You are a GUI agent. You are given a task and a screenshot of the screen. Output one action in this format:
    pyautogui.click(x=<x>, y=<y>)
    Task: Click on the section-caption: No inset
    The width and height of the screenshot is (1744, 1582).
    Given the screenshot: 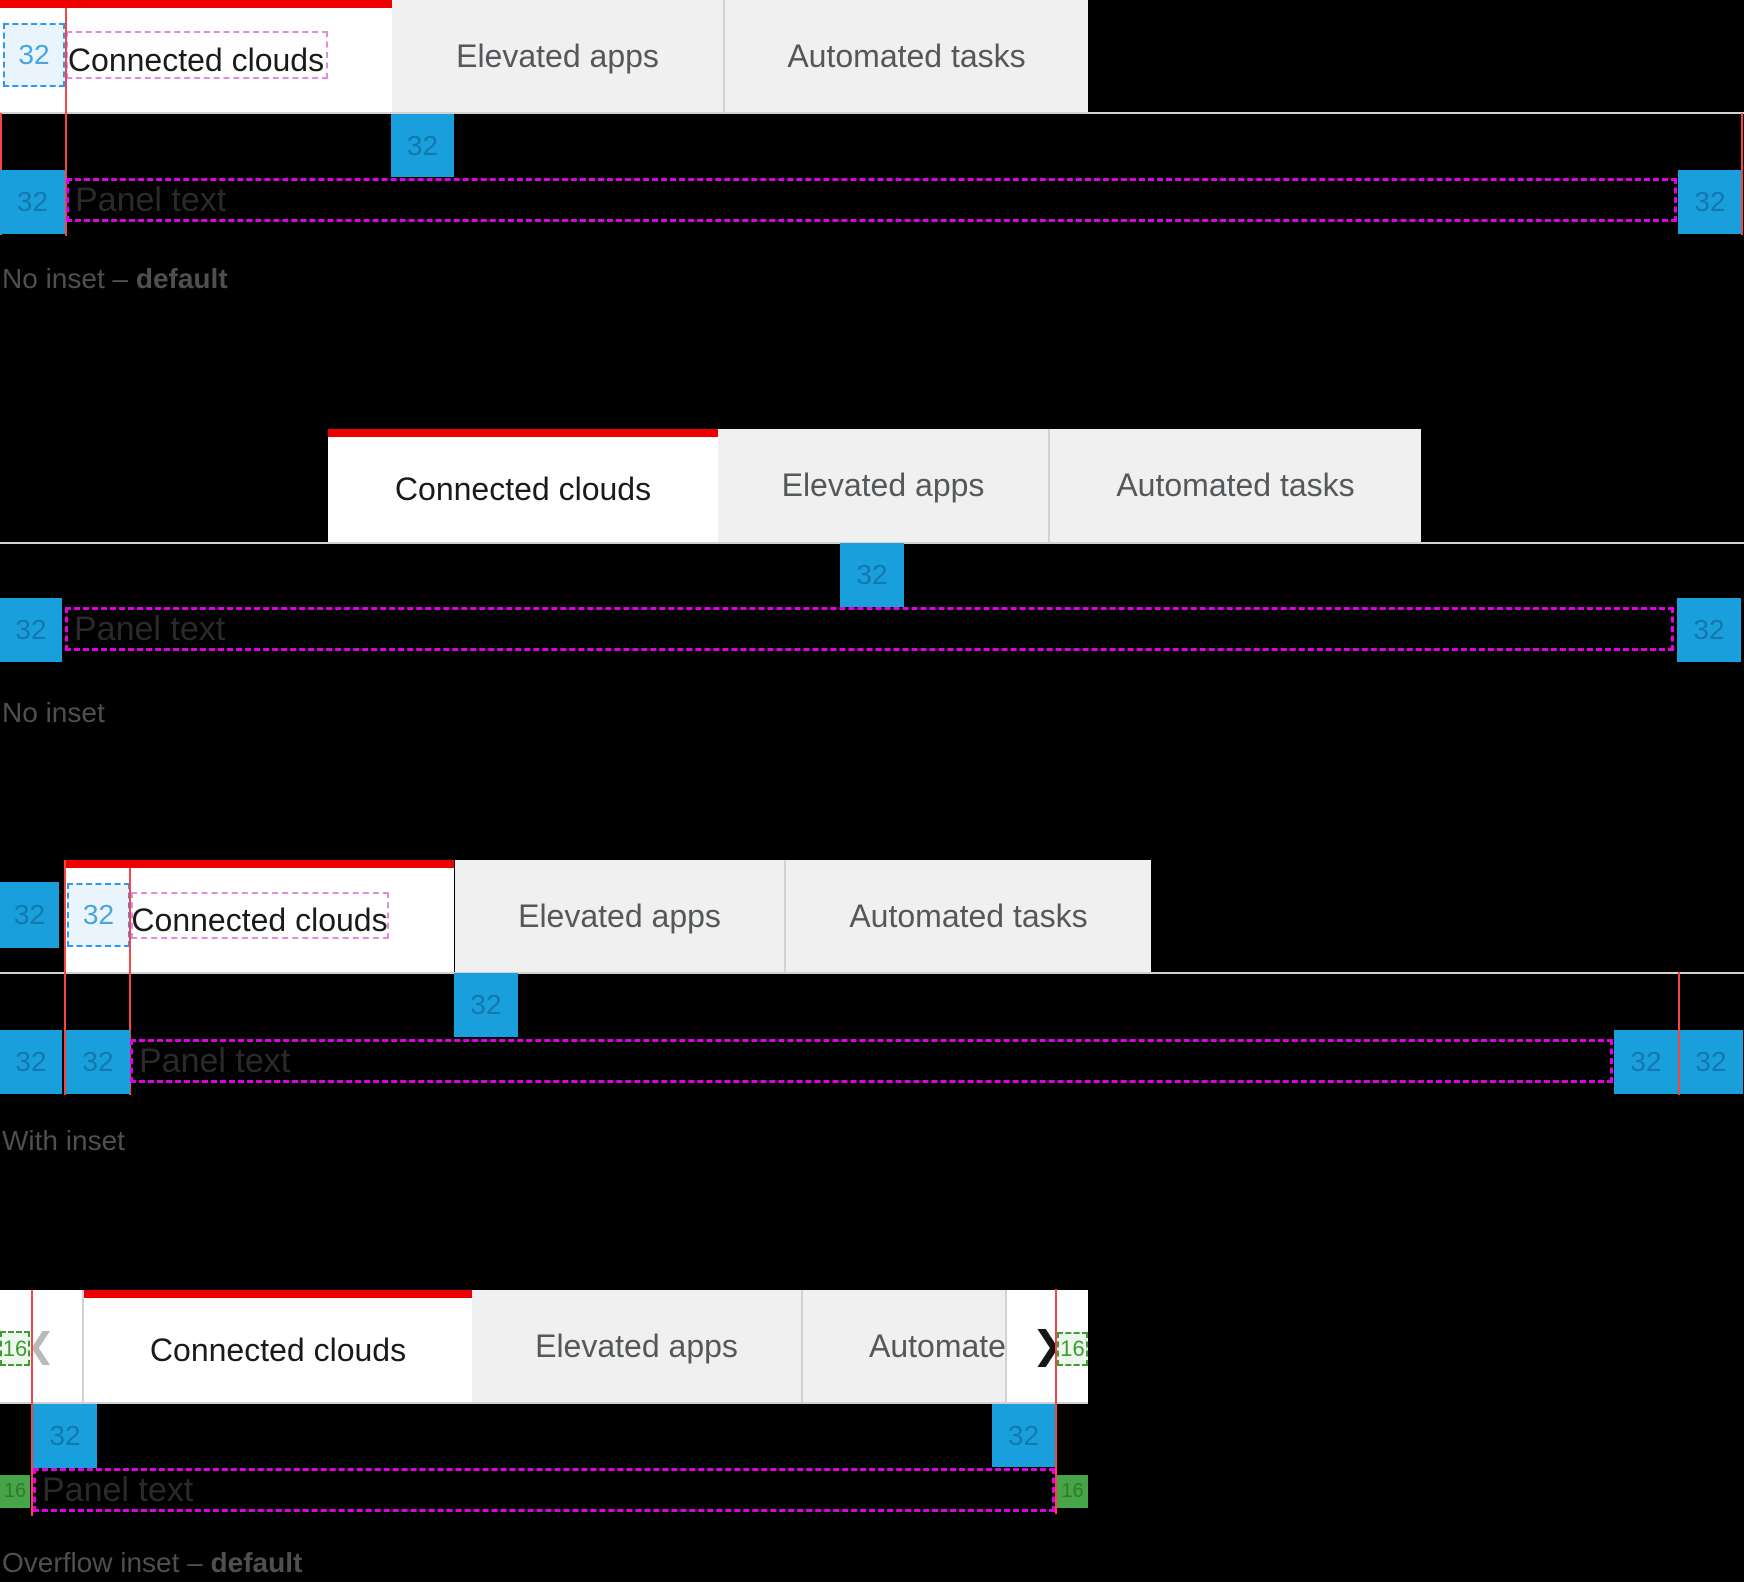 What is the action you would take?
    pyautogui.click(x=53, y=713)
    